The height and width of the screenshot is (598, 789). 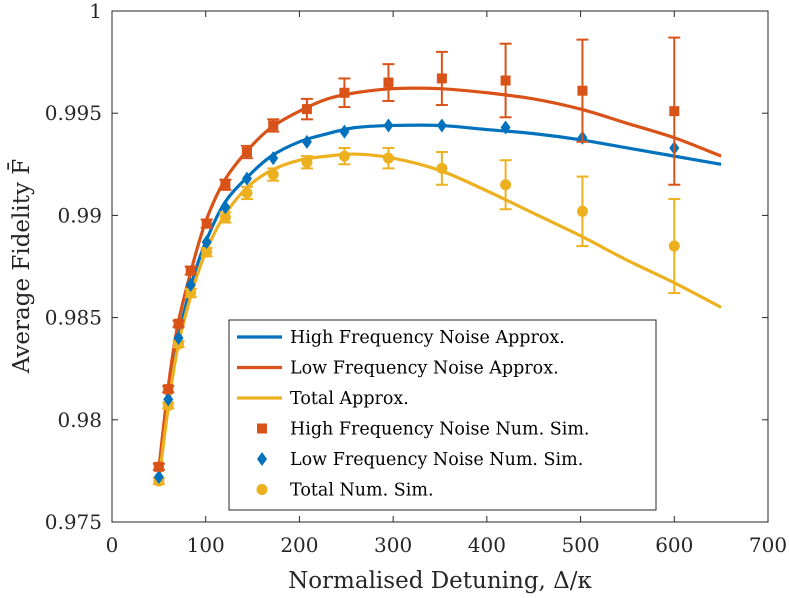 I want to click on x-tick-label: 100, so click(x=206, y=545).